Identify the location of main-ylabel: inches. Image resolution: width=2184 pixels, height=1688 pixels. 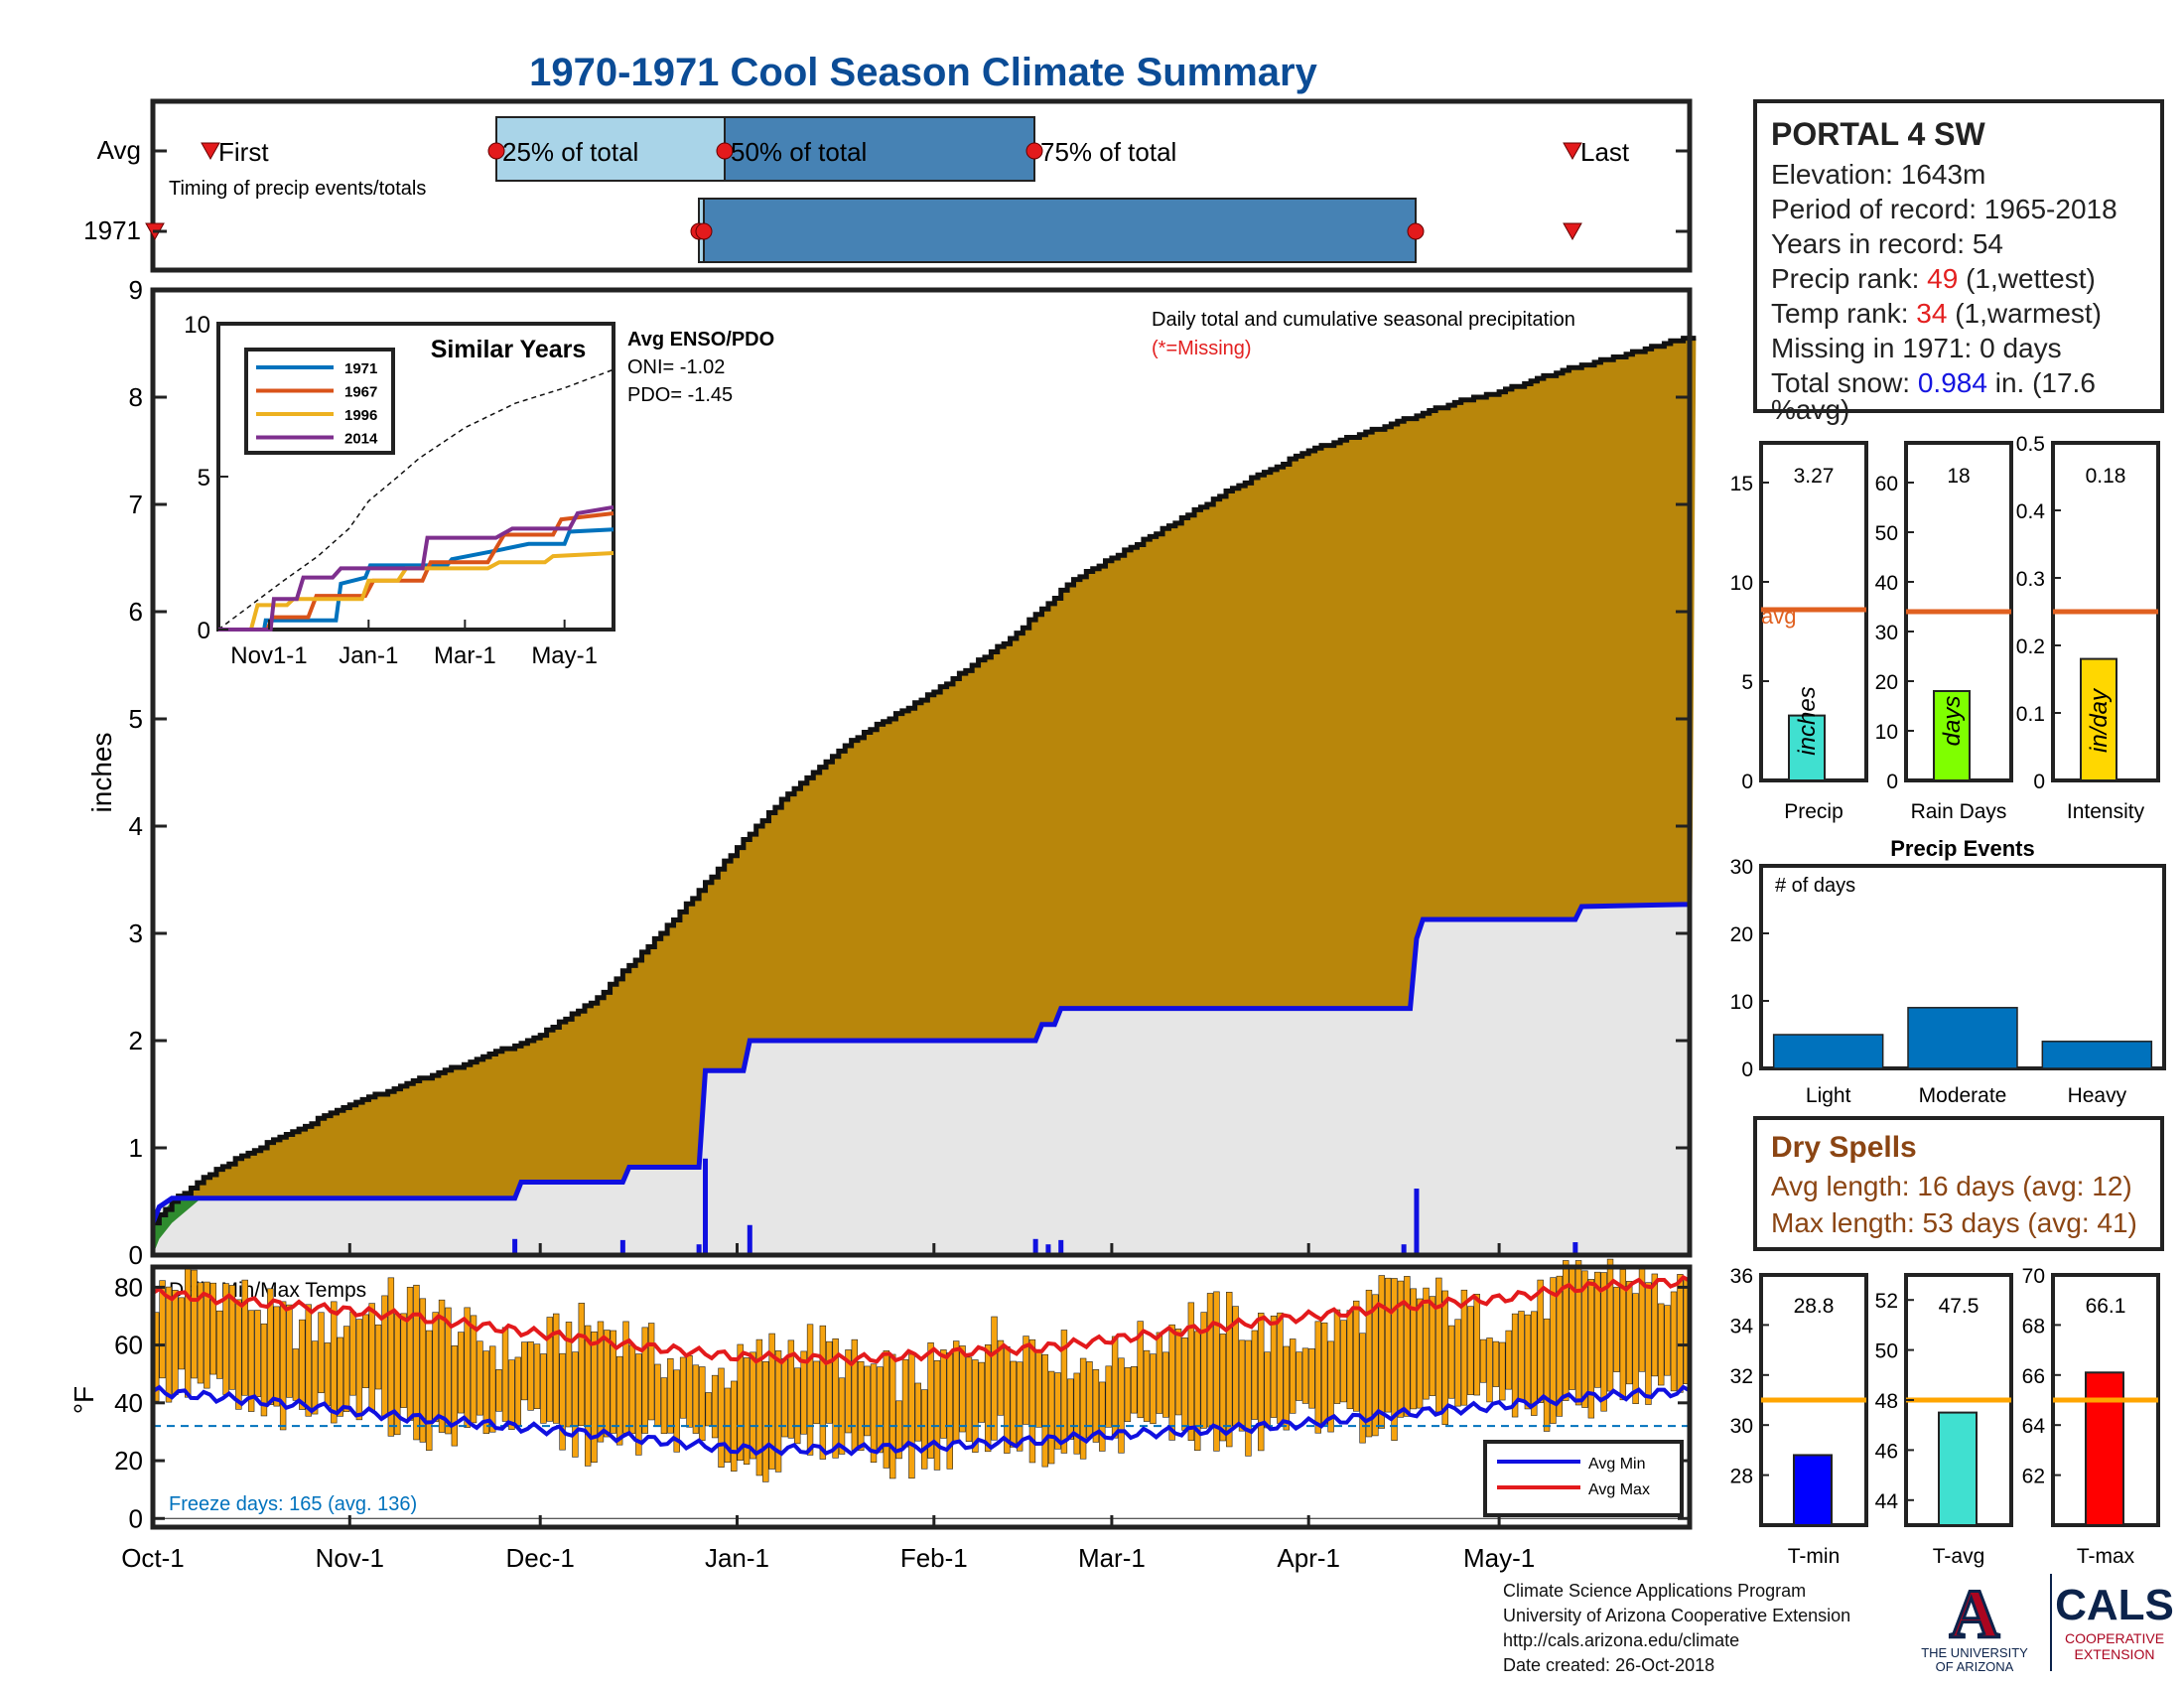
(101, 773).